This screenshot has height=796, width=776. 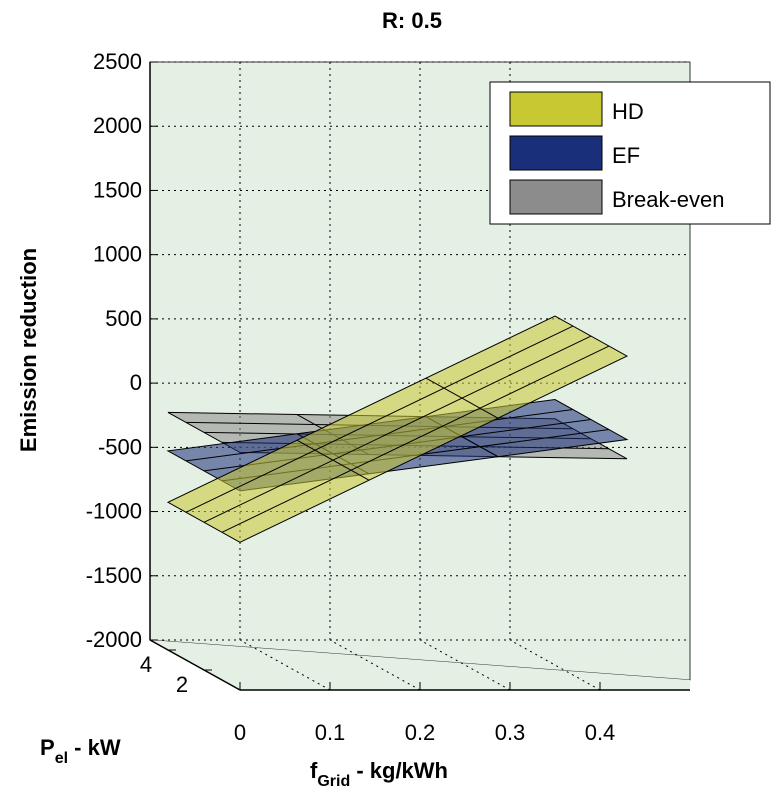 What do you see at coordinates (314, 770) in the screenshot?
I see `x-axis-label-main: f` at bounding box center [314, 770].